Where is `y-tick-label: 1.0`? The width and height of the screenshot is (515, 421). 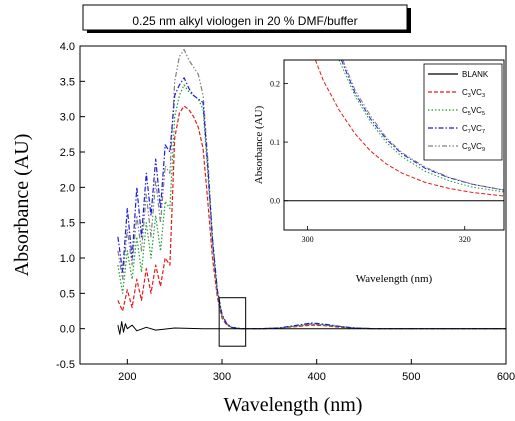
y-tick-label: 1.0 is located at coordinates (67, 259).